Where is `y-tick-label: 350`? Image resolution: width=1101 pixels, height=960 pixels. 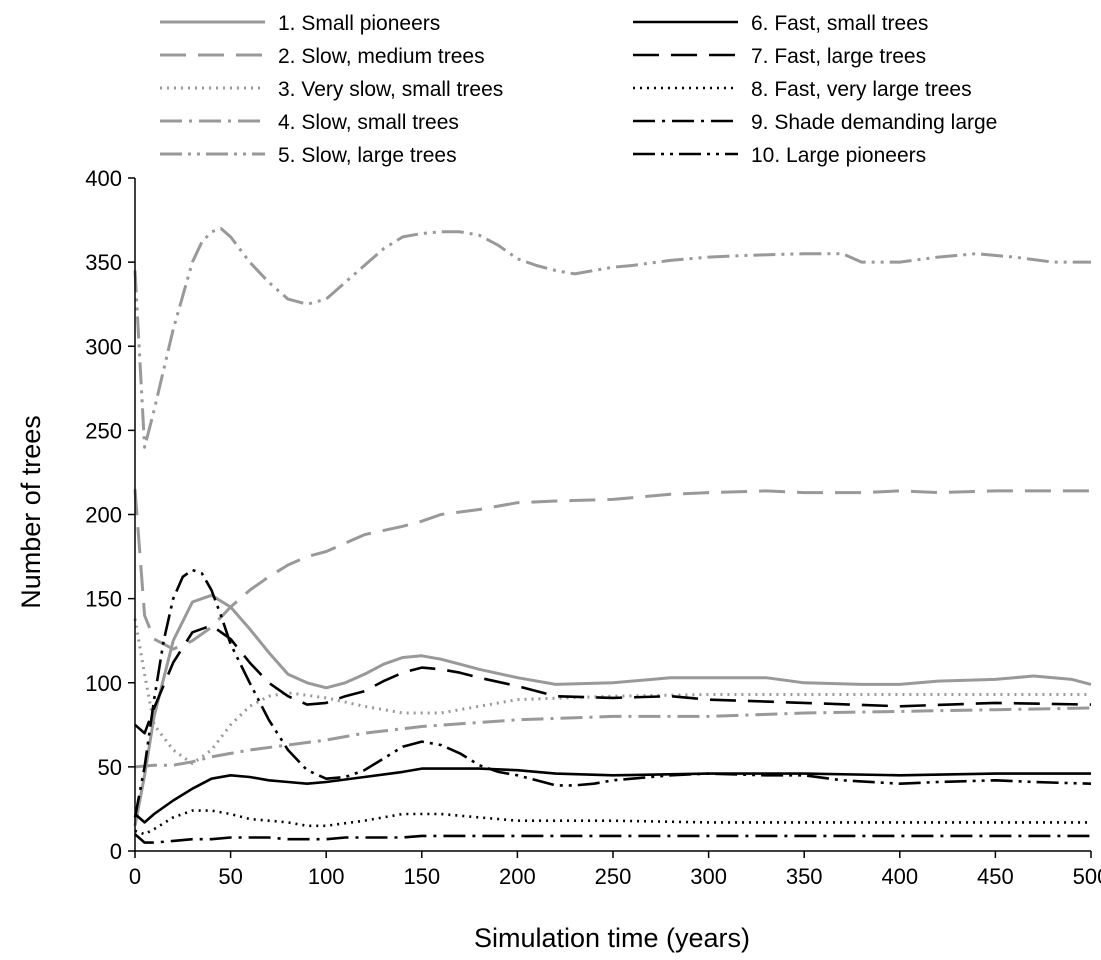
y-tick-label: 350 is located at coordinates (103, 262).